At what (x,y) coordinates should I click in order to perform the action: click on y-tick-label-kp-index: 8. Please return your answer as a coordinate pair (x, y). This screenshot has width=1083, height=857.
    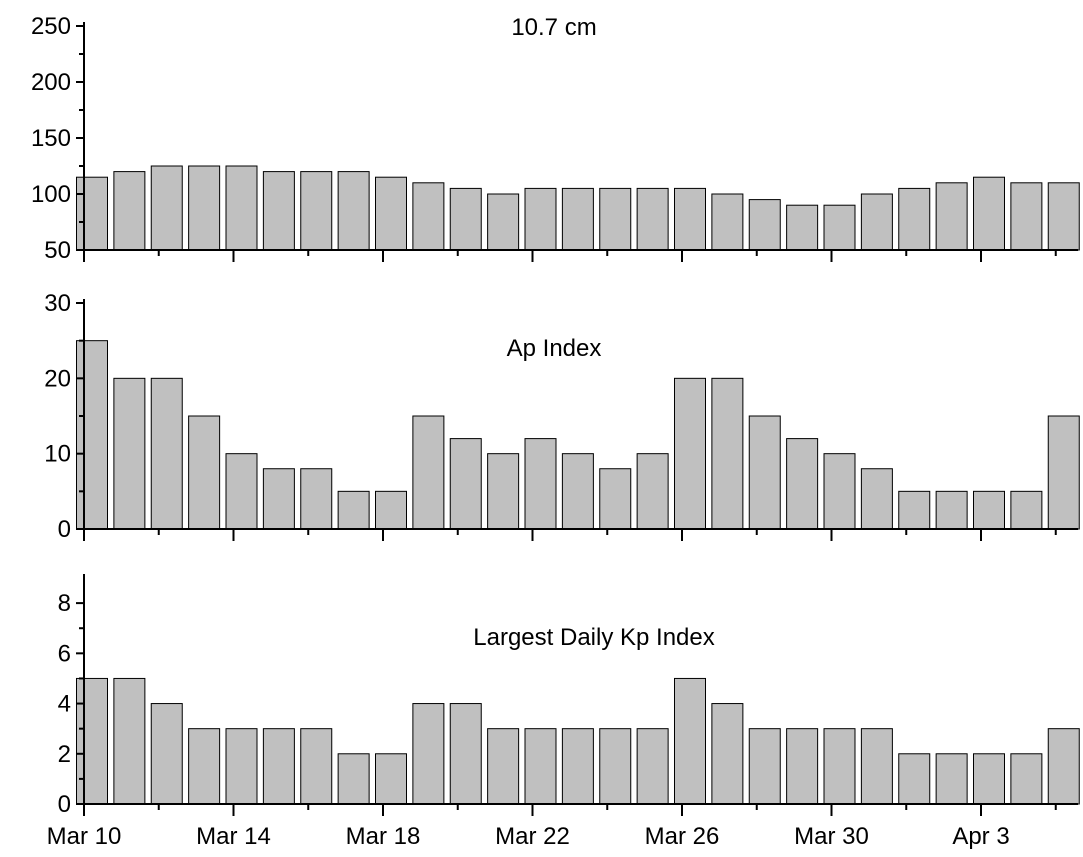
    Looking at the image, I should click on (64, 603).